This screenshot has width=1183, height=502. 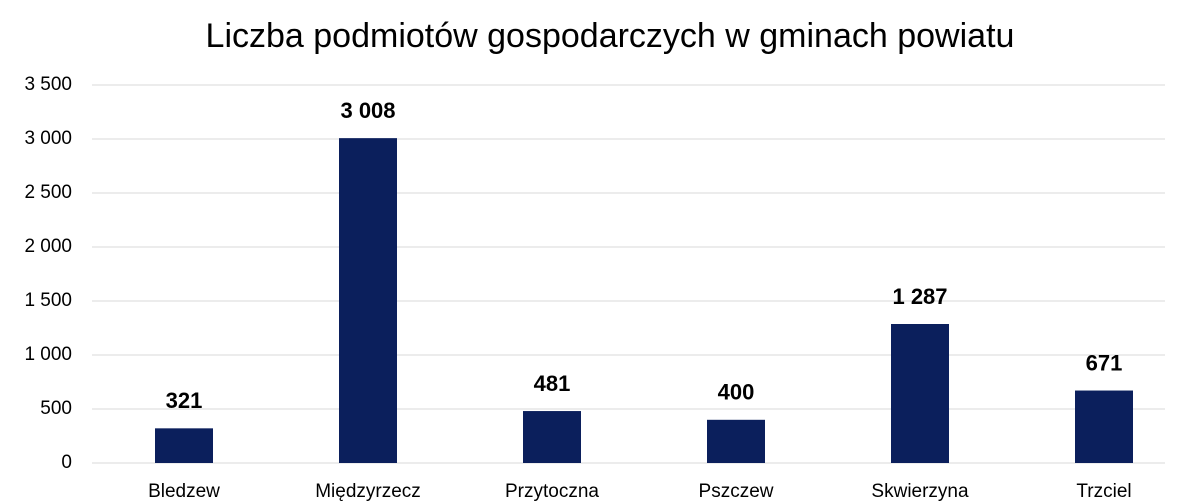 I want to click on value-label: 671, so click(x=1104, y=362).